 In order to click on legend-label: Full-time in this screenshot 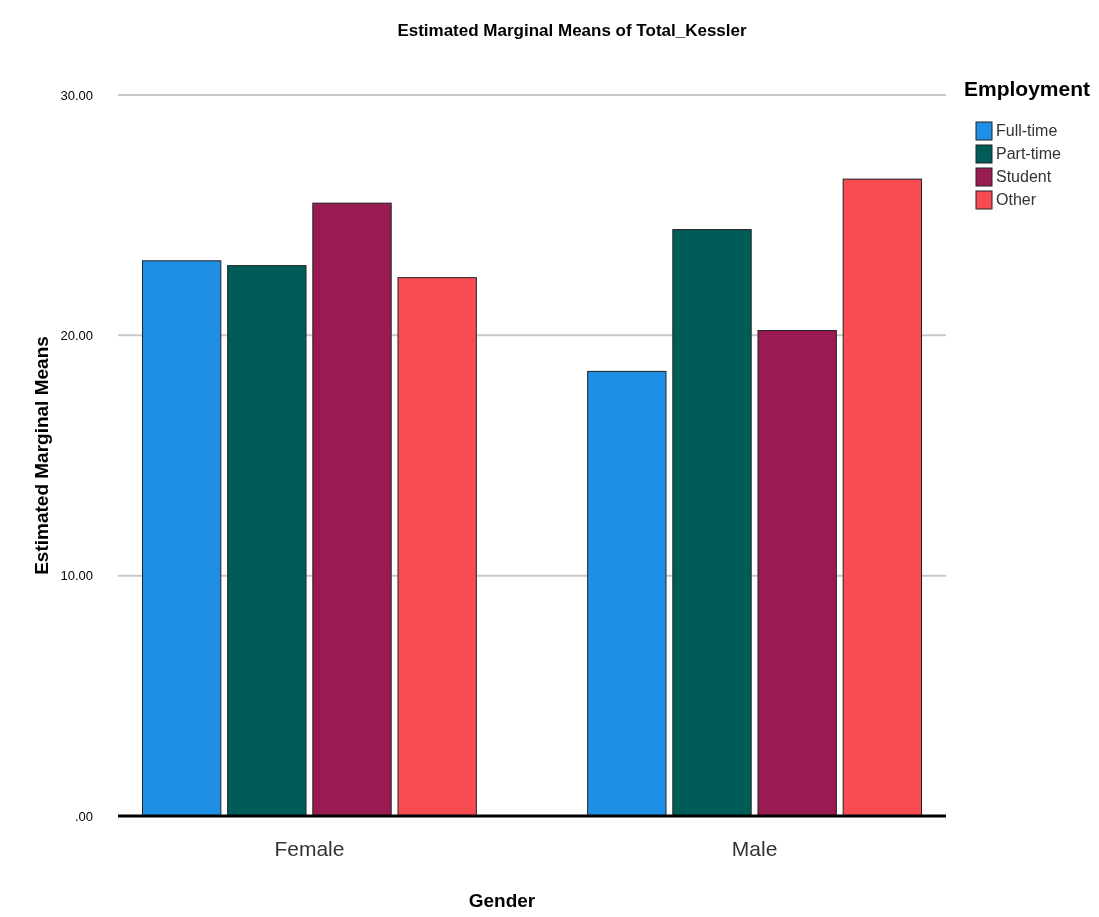, I will do `click(1027, 130)`.